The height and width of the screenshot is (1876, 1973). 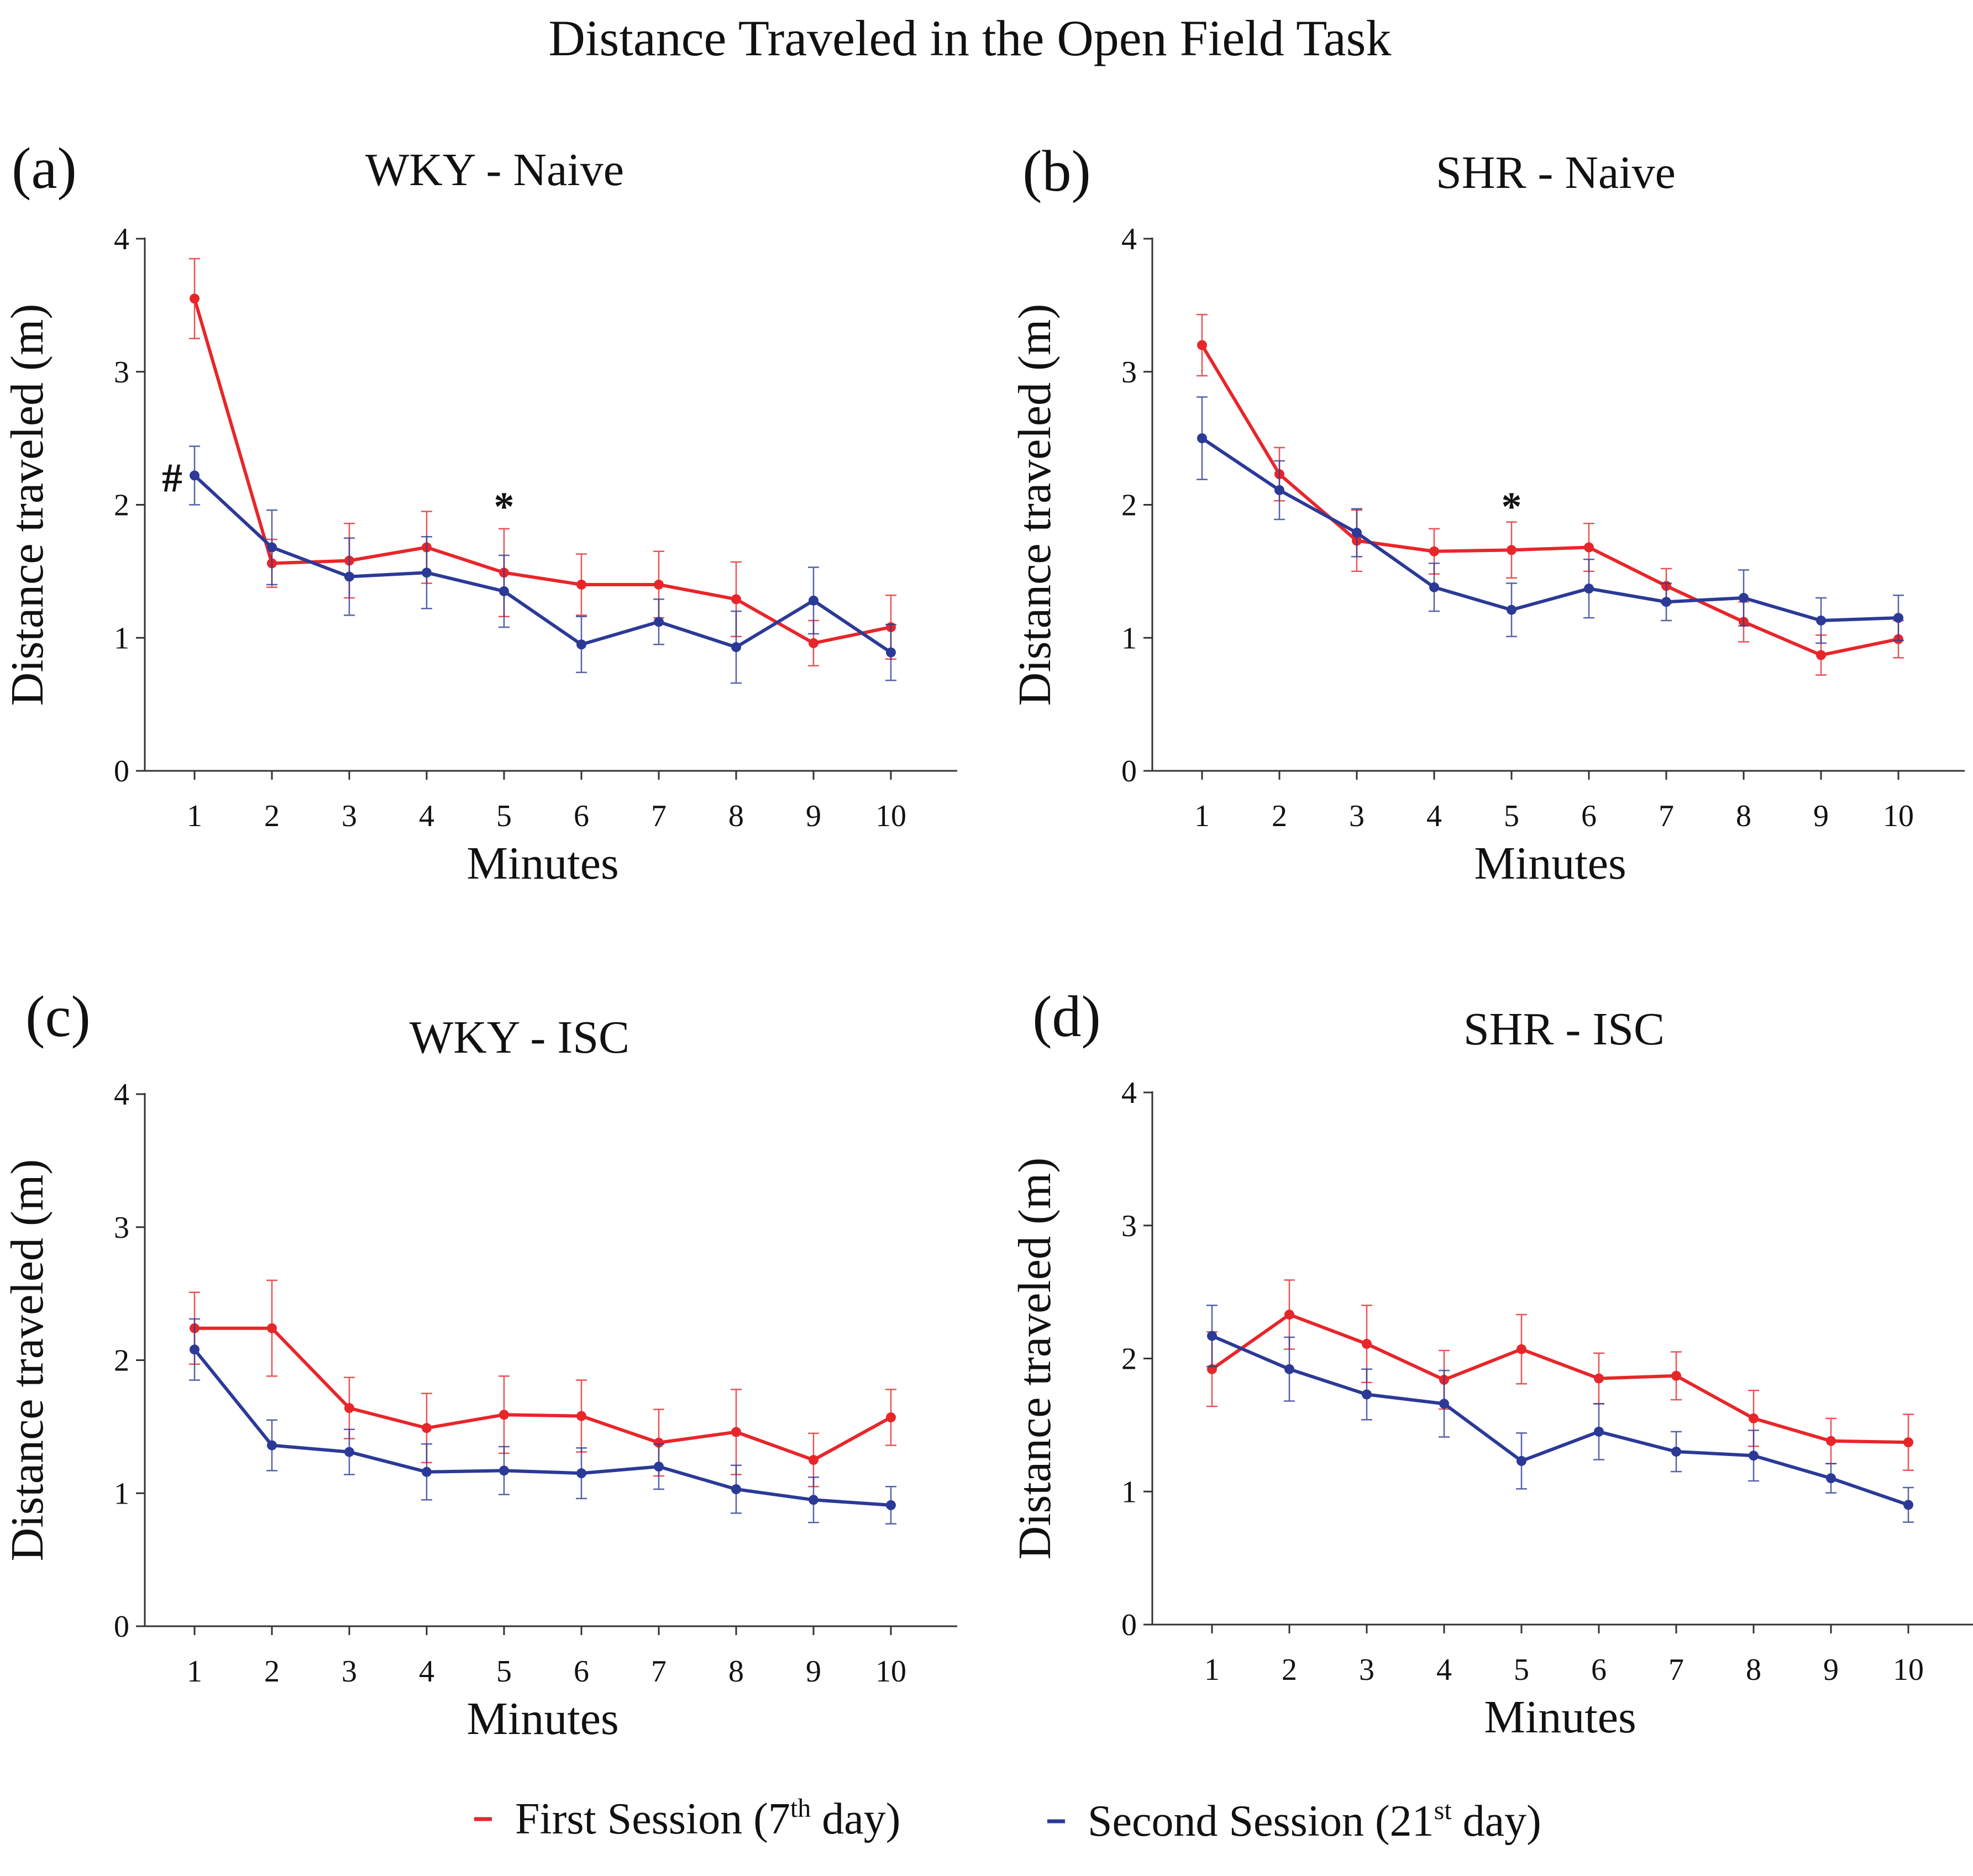 What do you see at coordinates (653, 1819) in the screenshot?
I see `legend-label-main: First Session (7` at bounding box center [653, 1819].